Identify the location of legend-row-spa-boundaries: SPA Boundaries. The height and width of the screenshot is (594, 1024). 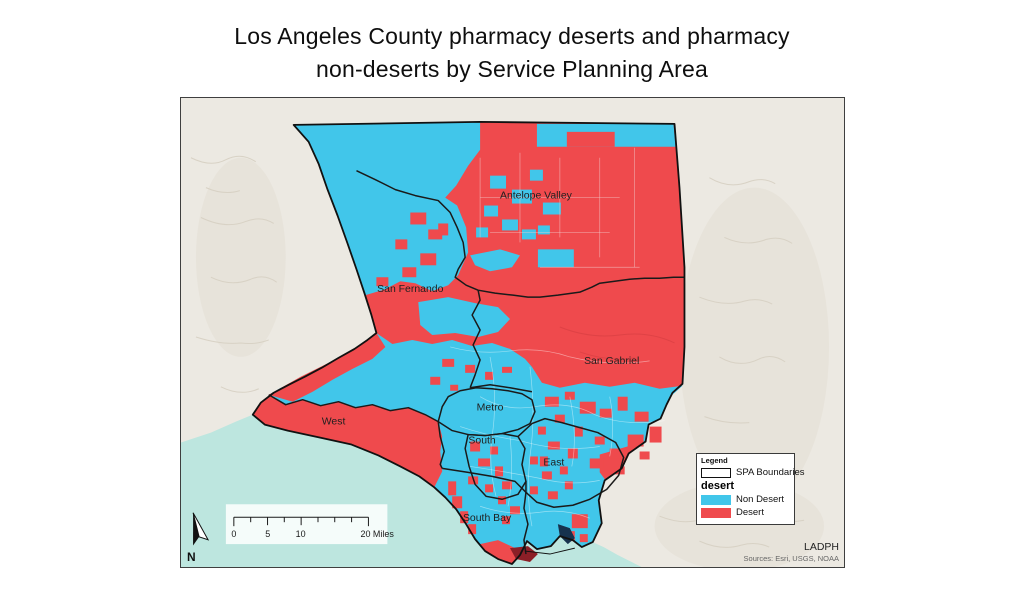
(752, 472).